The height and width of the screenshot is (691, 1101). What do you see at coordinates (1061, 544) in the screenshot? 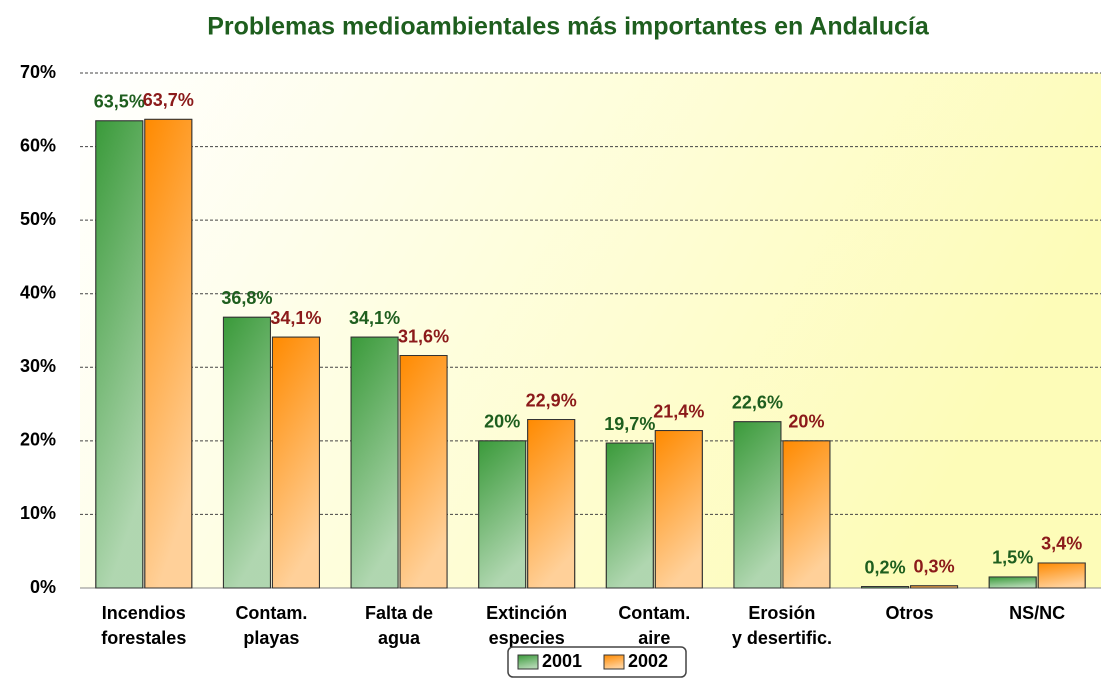
I see `value-label: 3,4%` at bounding box center [1061, 544].